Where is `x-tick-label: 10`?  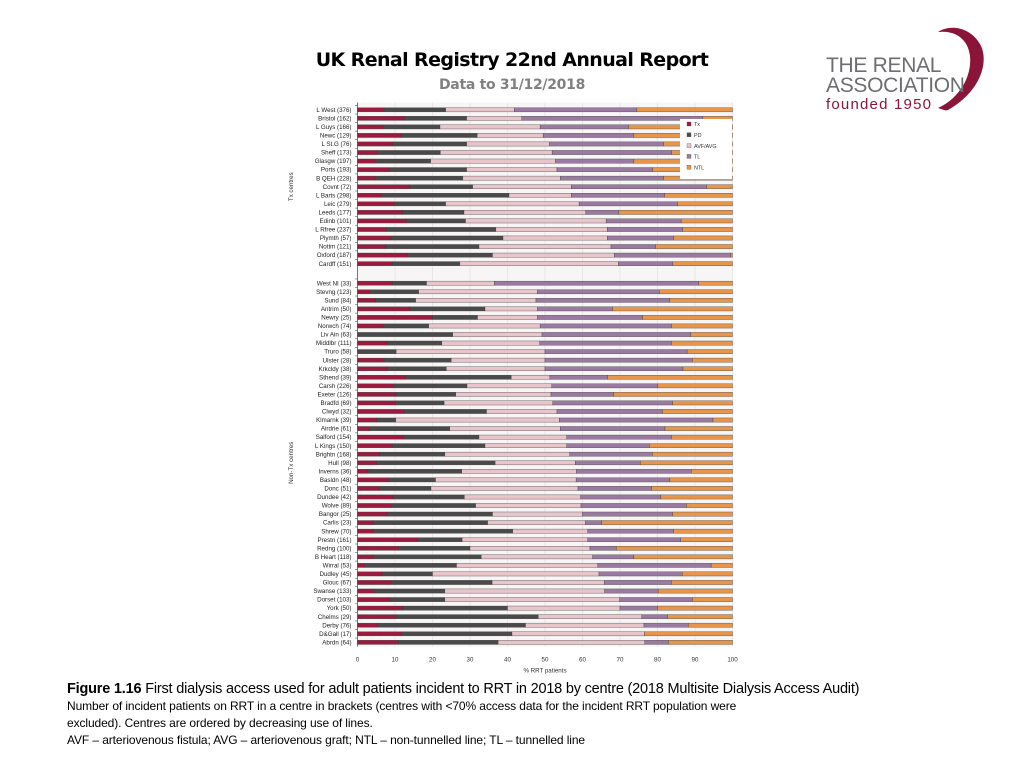
x-tick-label: 10 is located at coordinates (395, 660).